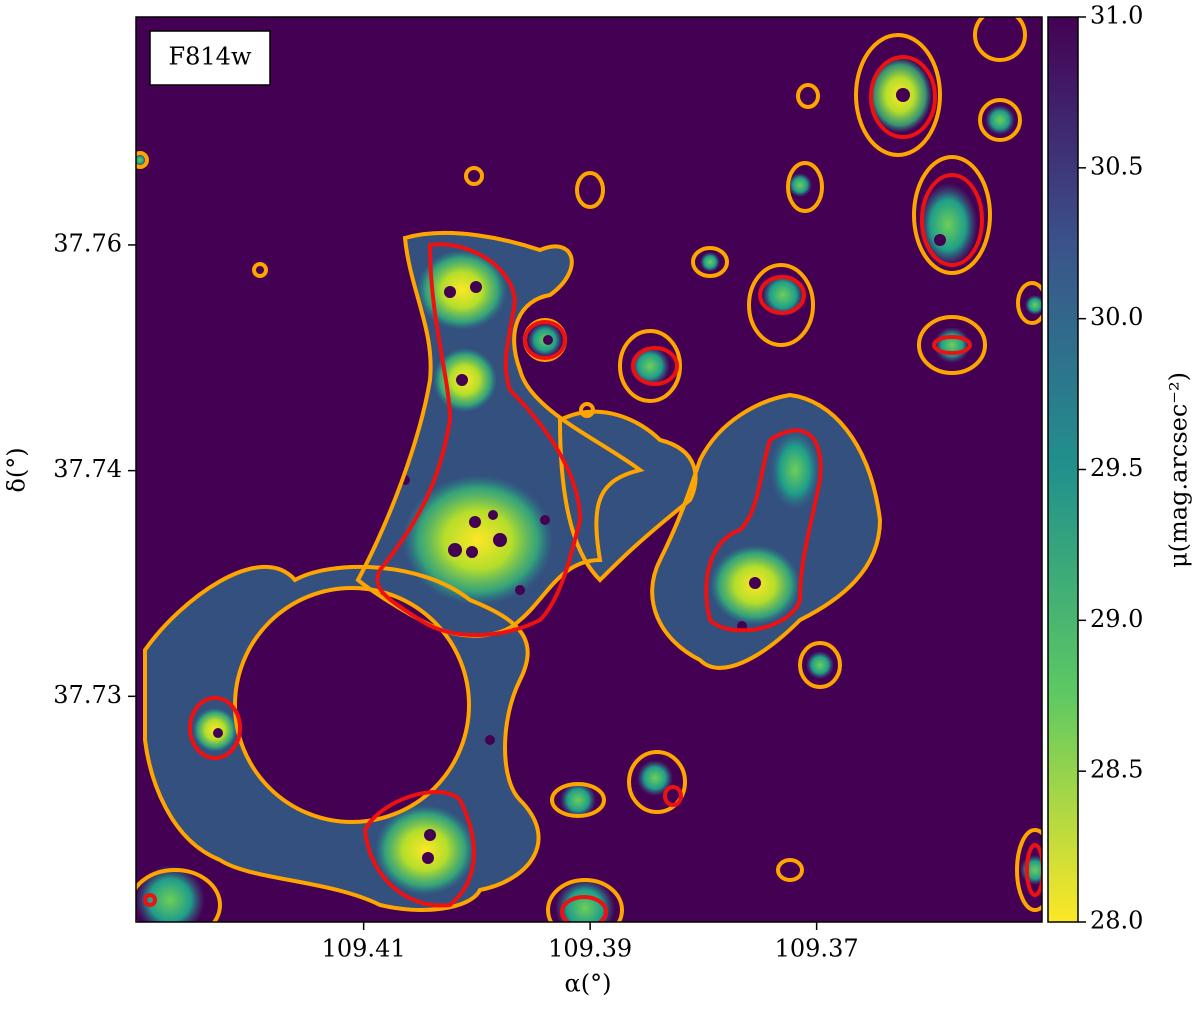 This screenshot has height=1009, width=1200. Describe the element at coordinates (1116, 317) in the screenshot. I see `colorbar-tick-label: 30.0` at that location.